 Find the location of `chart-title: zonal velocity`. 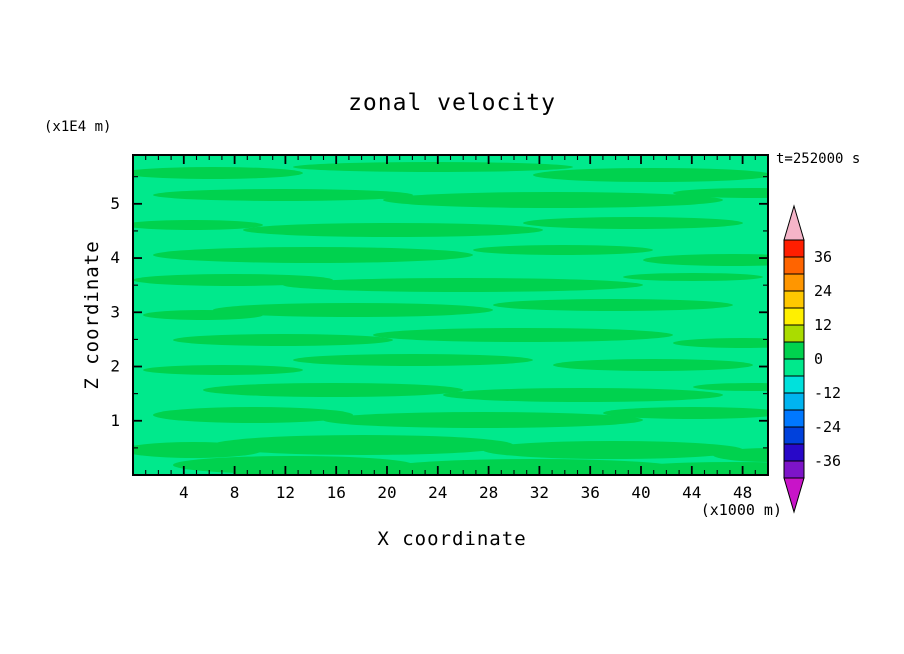

chart-title: zonal velocity is located at coordinates (452, 103).